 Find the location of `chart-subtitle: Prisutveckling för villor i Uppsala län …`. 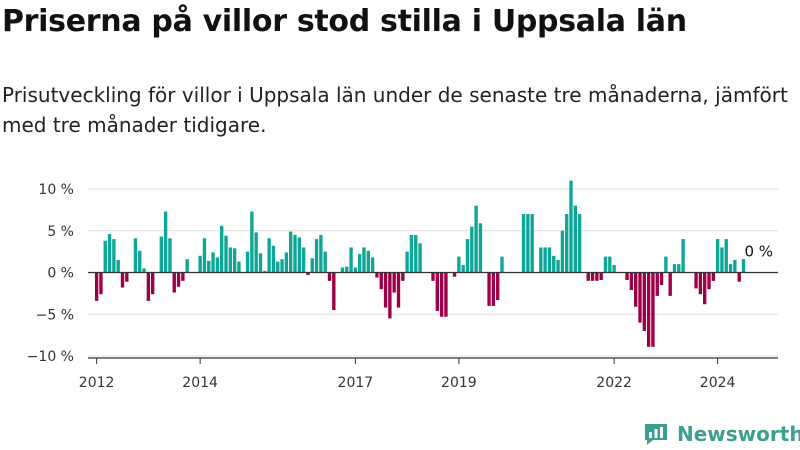

chart-subtitle: Prisutveckling för villor i Uppsala län … is located at coordinates (395, 110).